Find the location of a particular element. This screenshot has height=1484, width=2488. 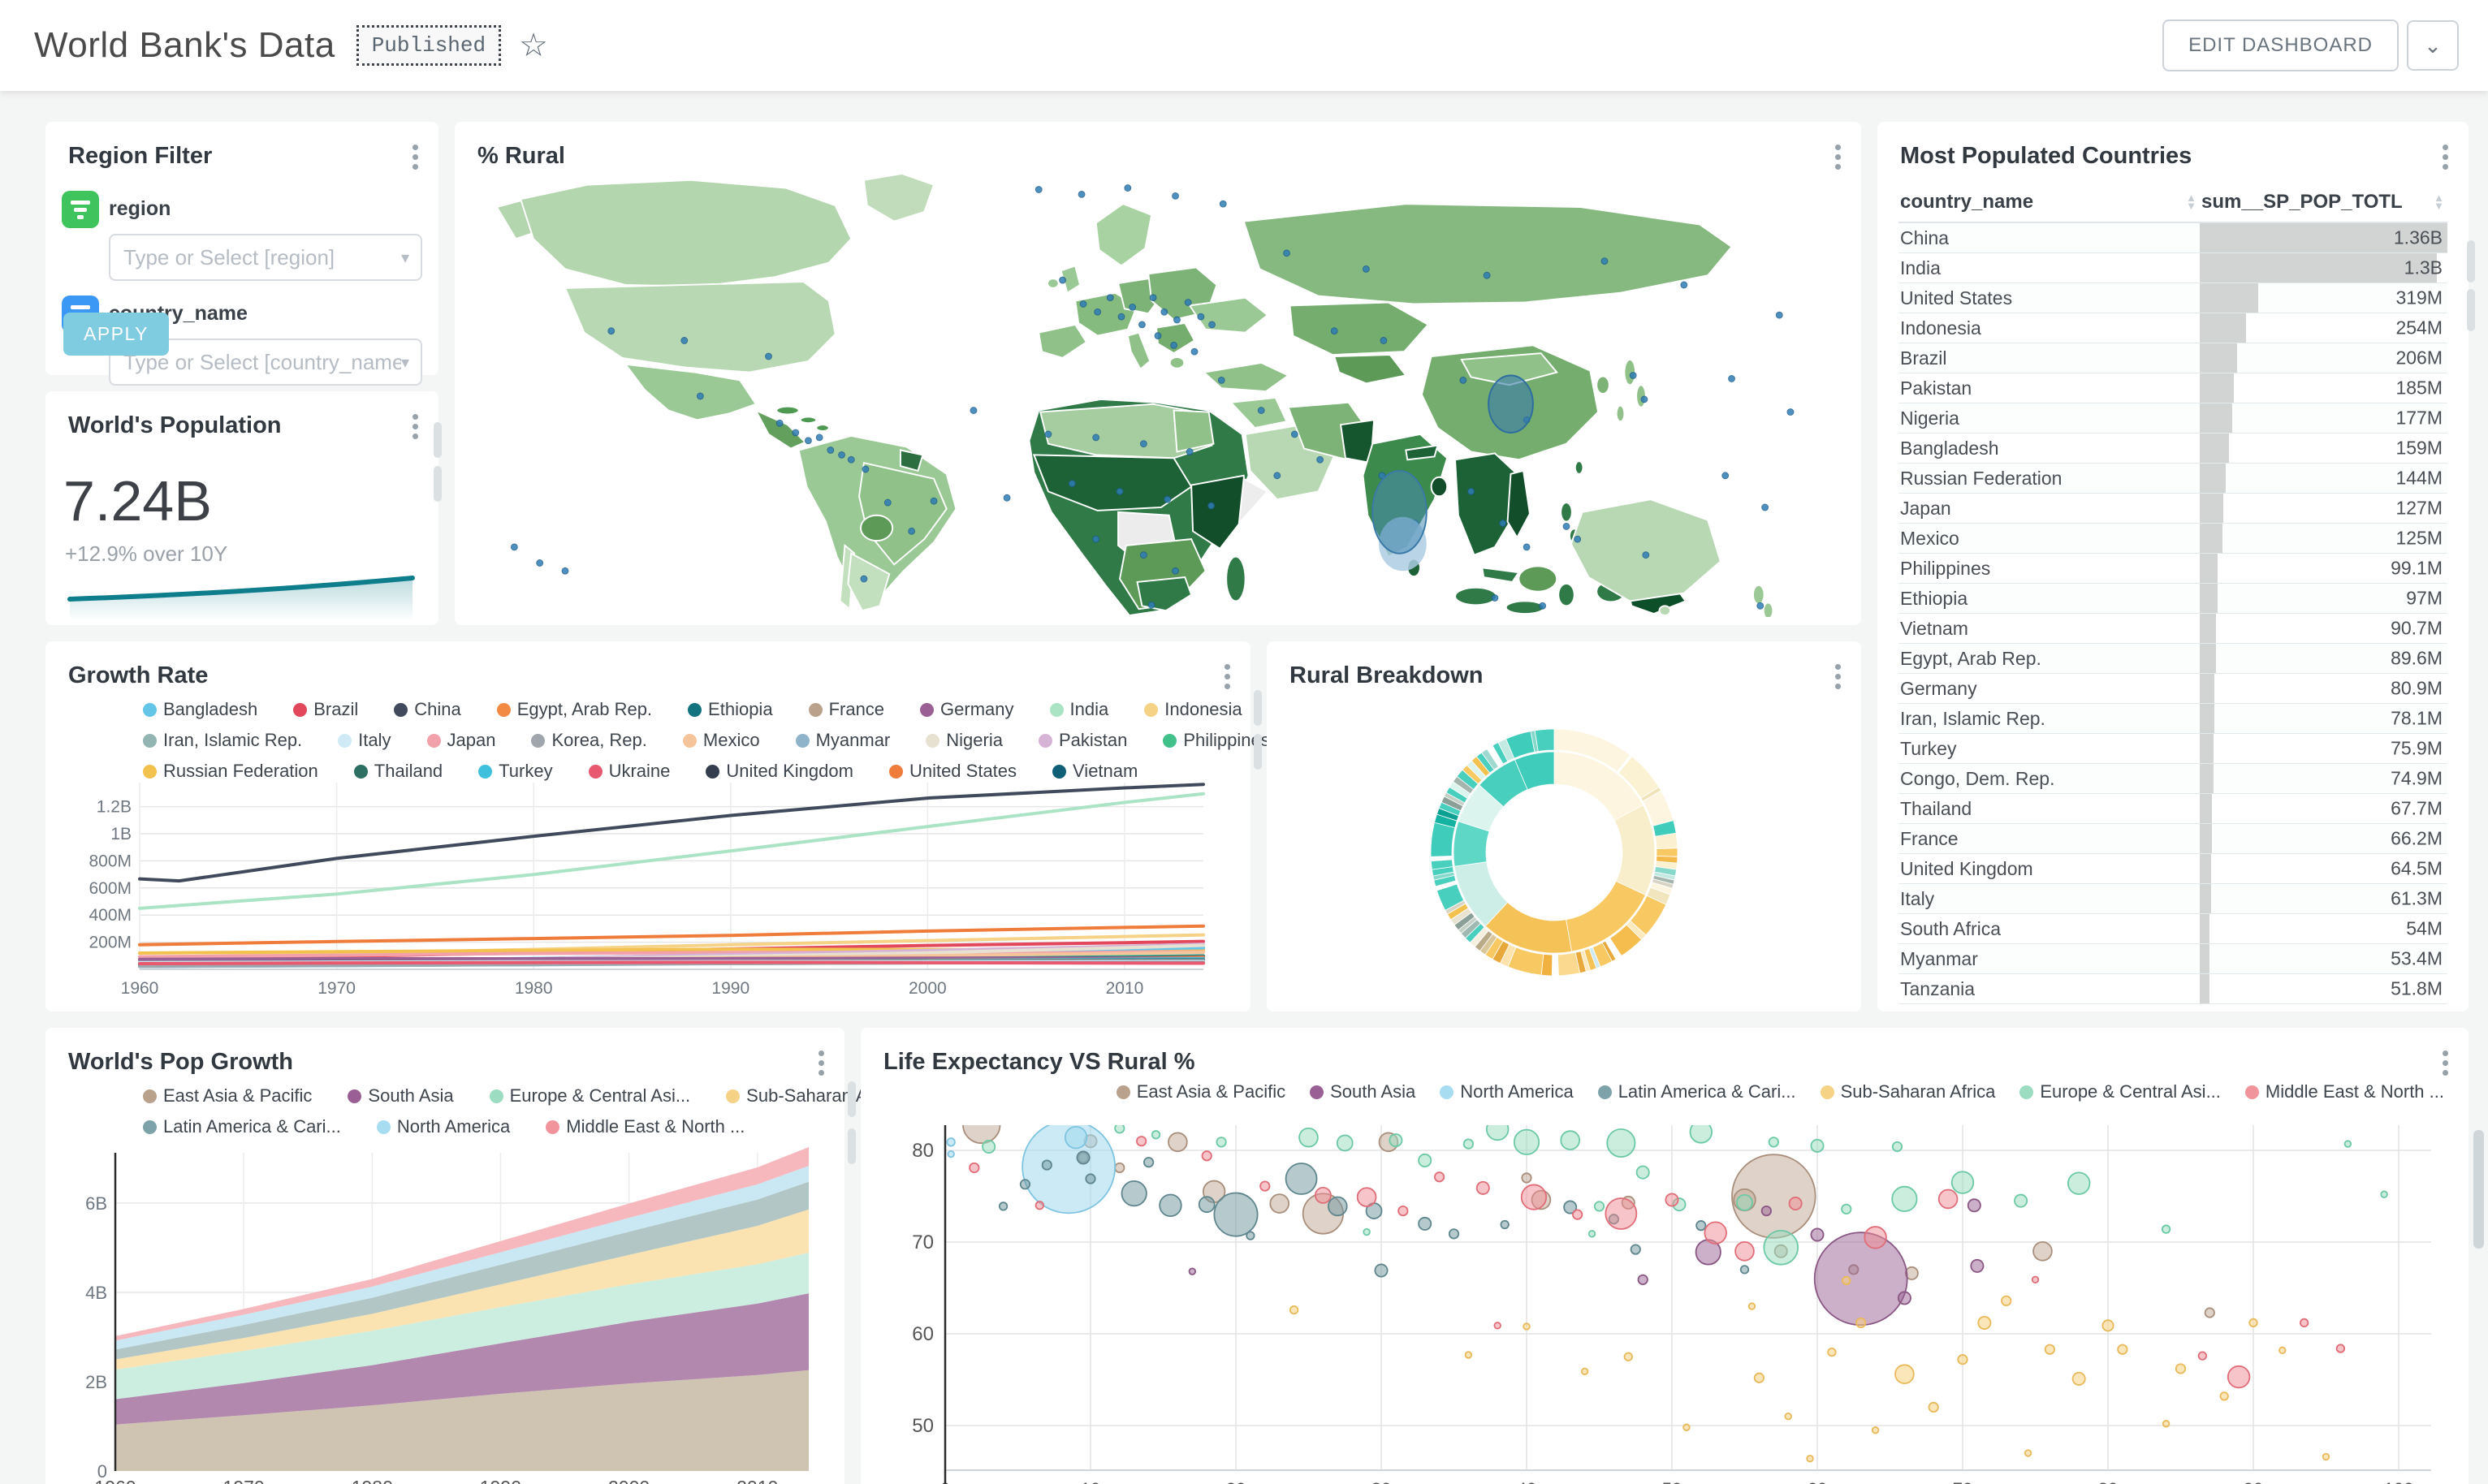

legend-item: Ethiopia is located at coordinates (730, 709).